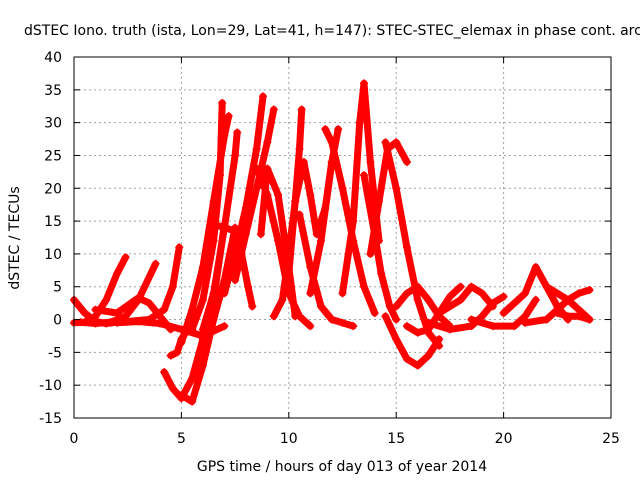 This screenshot has width=640, height=480. I want to click on y-tick-label: 15, so click(53, 222).